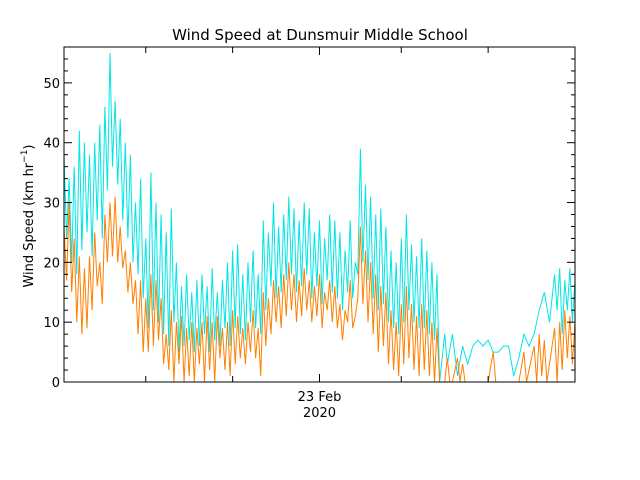 This screenshot has height=480, width=640. I want to click on y-tick-label: 50, so click(51, 84).